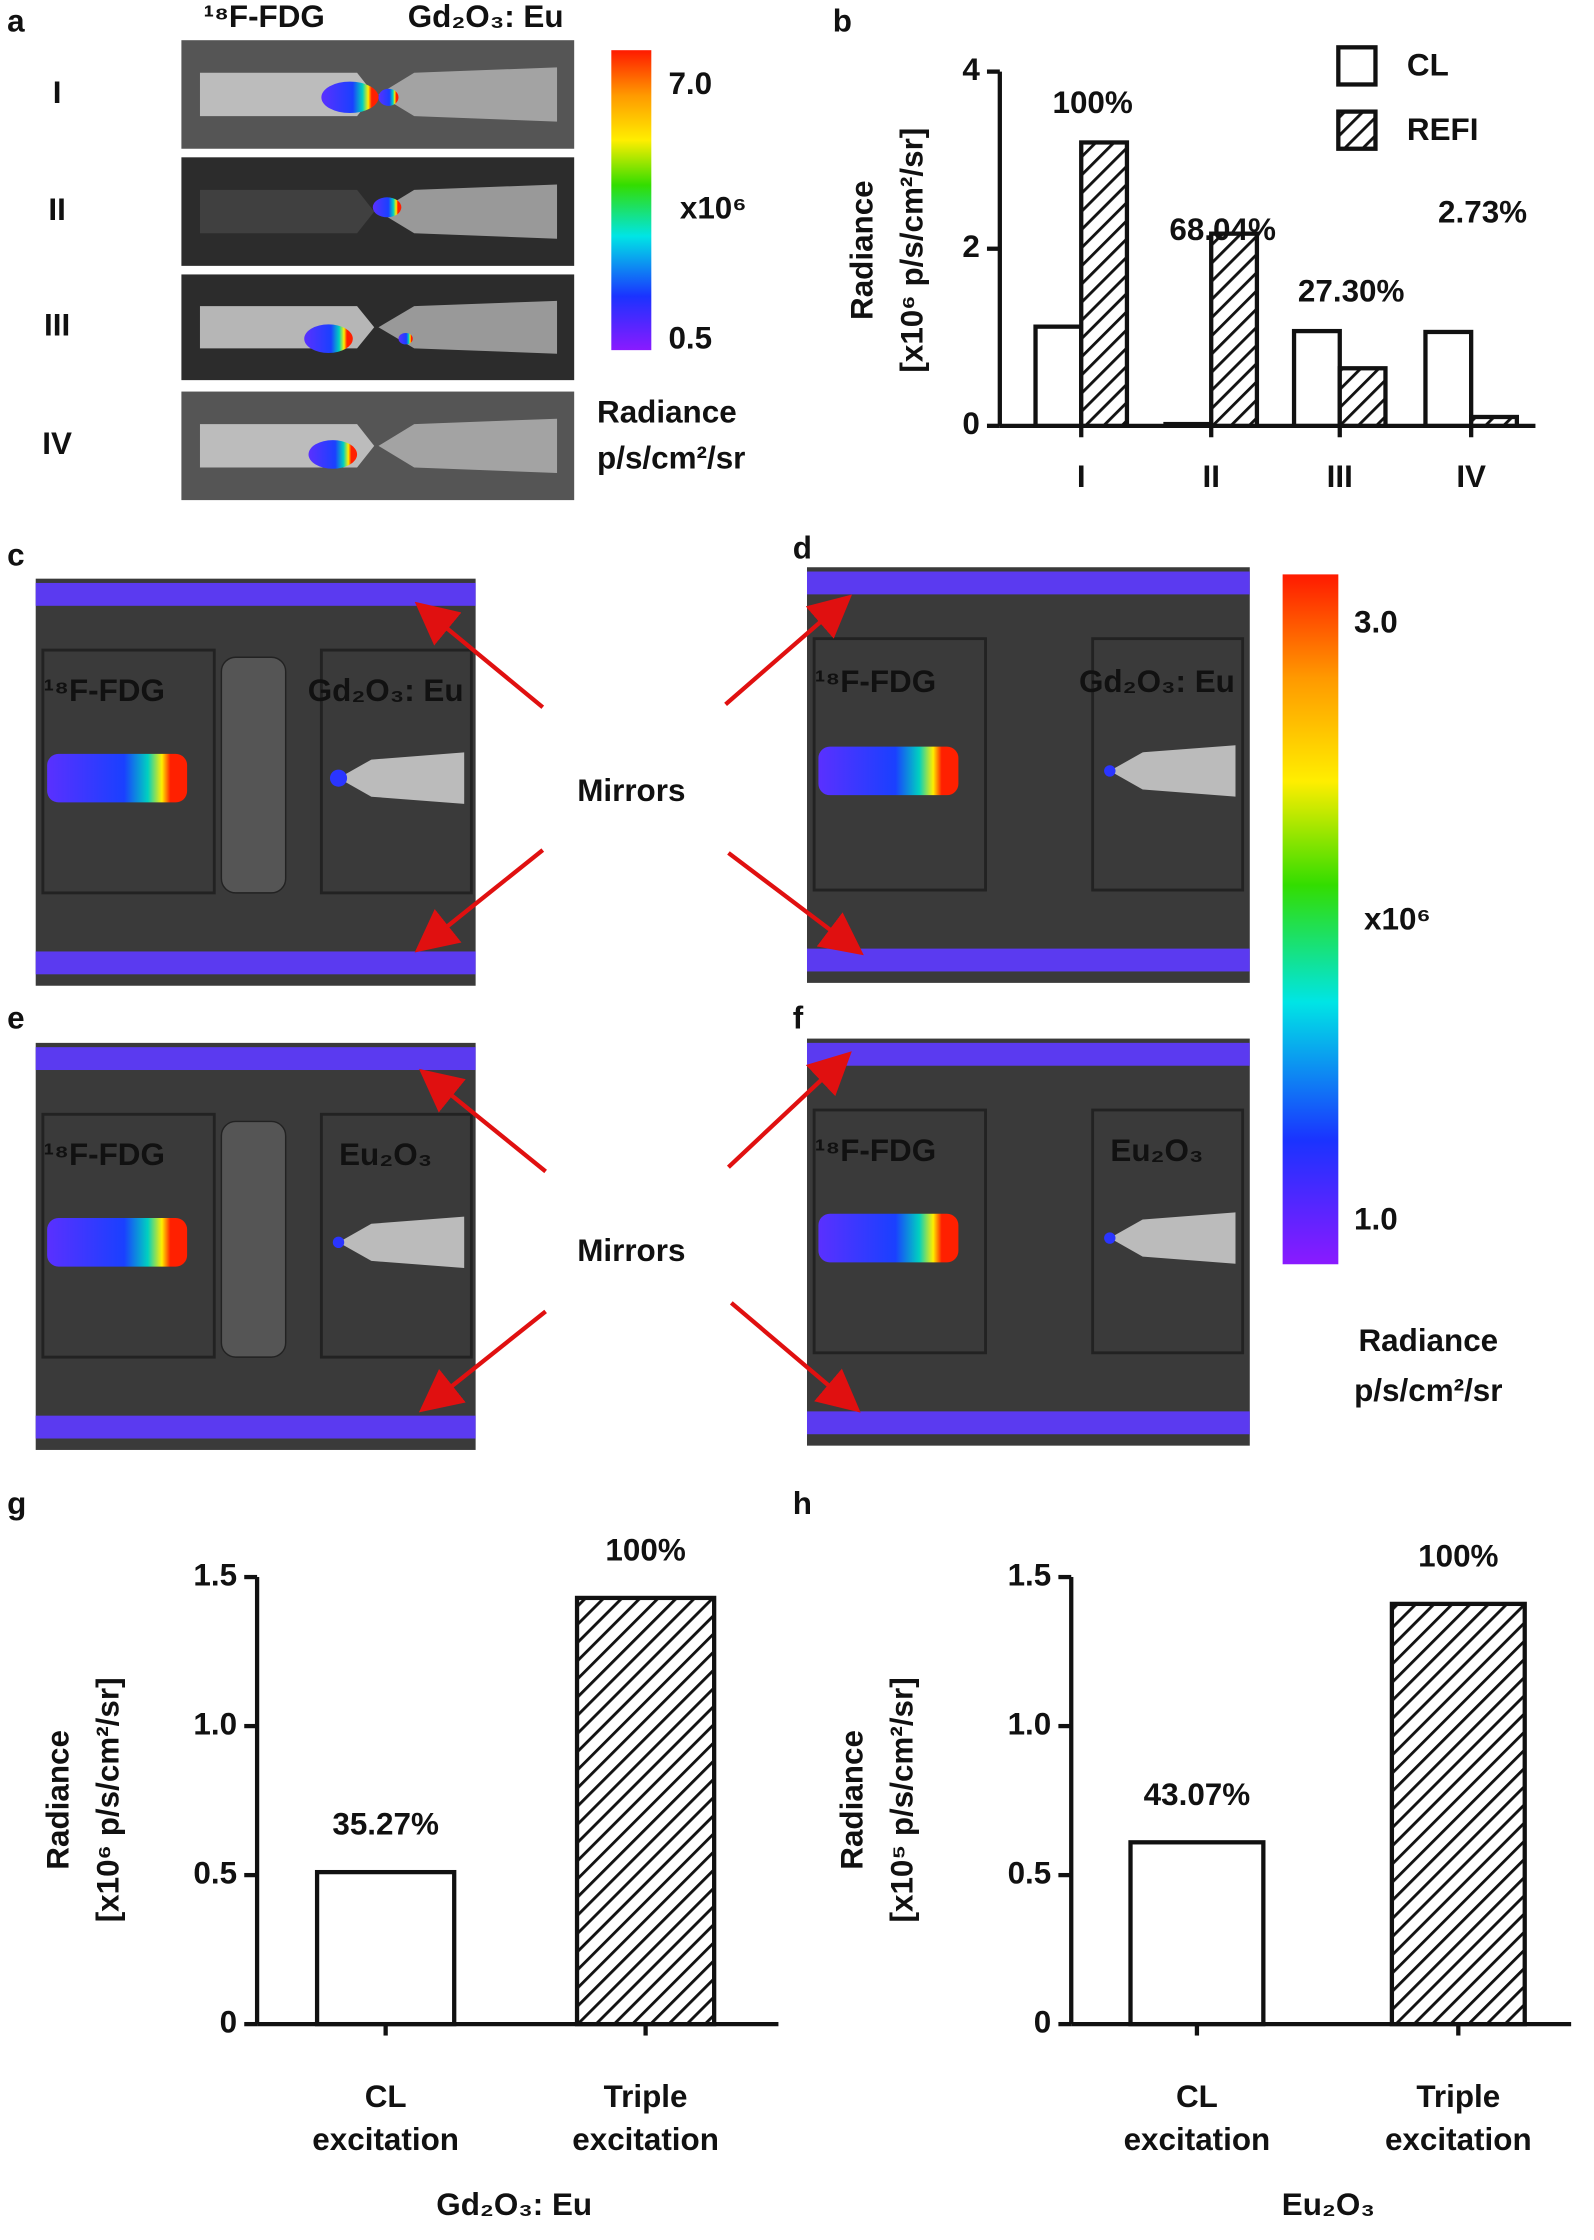  Describe the element at coordinates (57, 92) in the screenshot. I see `row-label: I` at that location.